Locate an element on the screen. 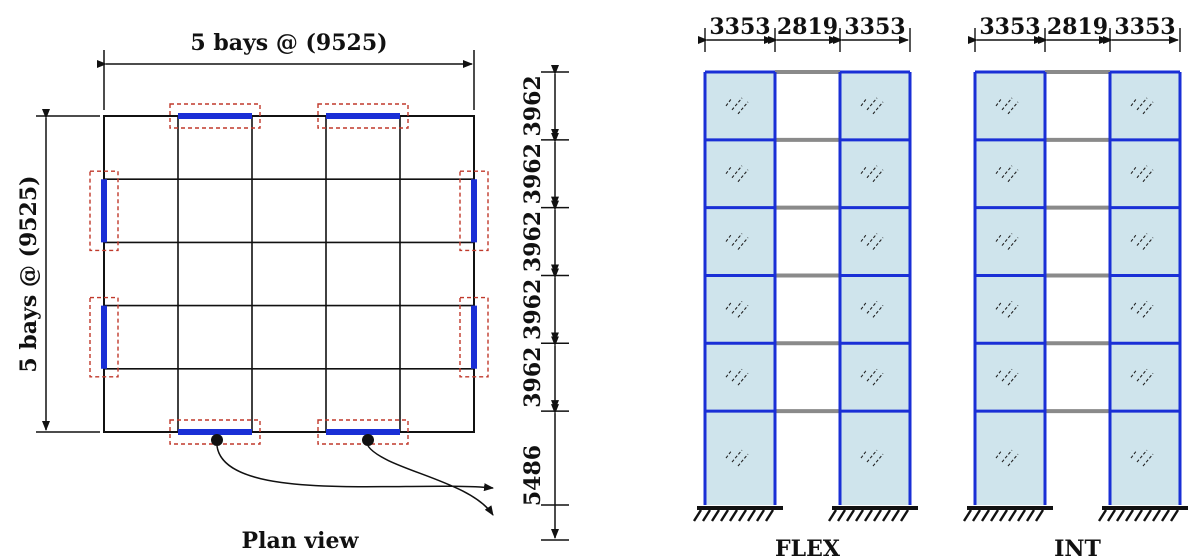 This screenshot has width=1200, height=560. plan-top-dimension: 5 bays @ (9525) is located at coordinates (286, 70).